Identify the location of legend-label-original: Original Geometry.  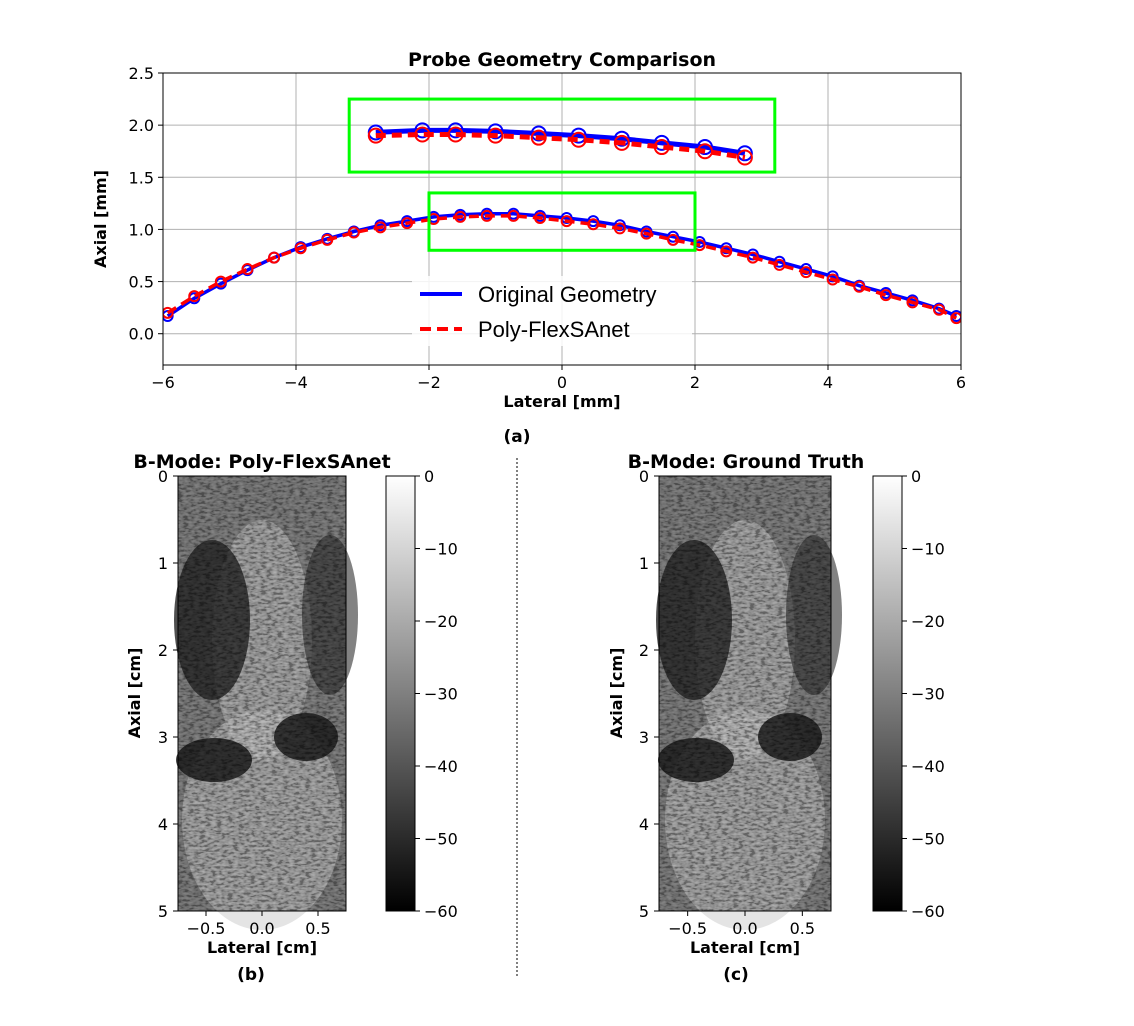
(567, 294).